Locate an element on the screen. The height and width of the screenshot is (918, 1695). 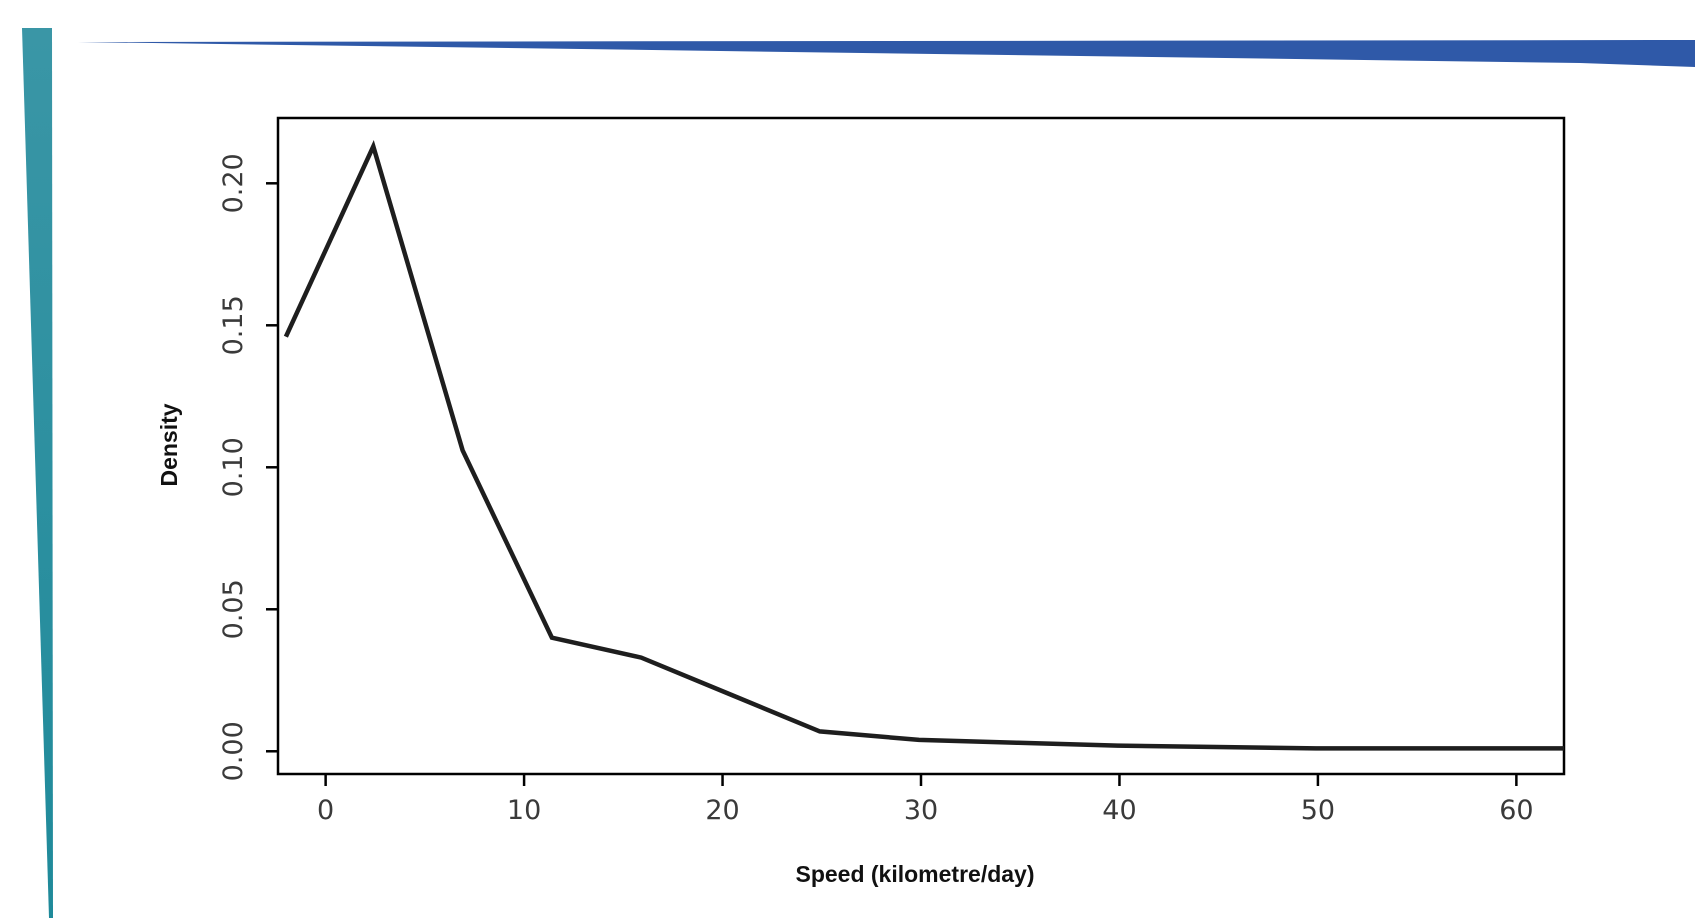
x-axis: 0 10 20 30 40 50 60 is located at coordinates (925, 800).